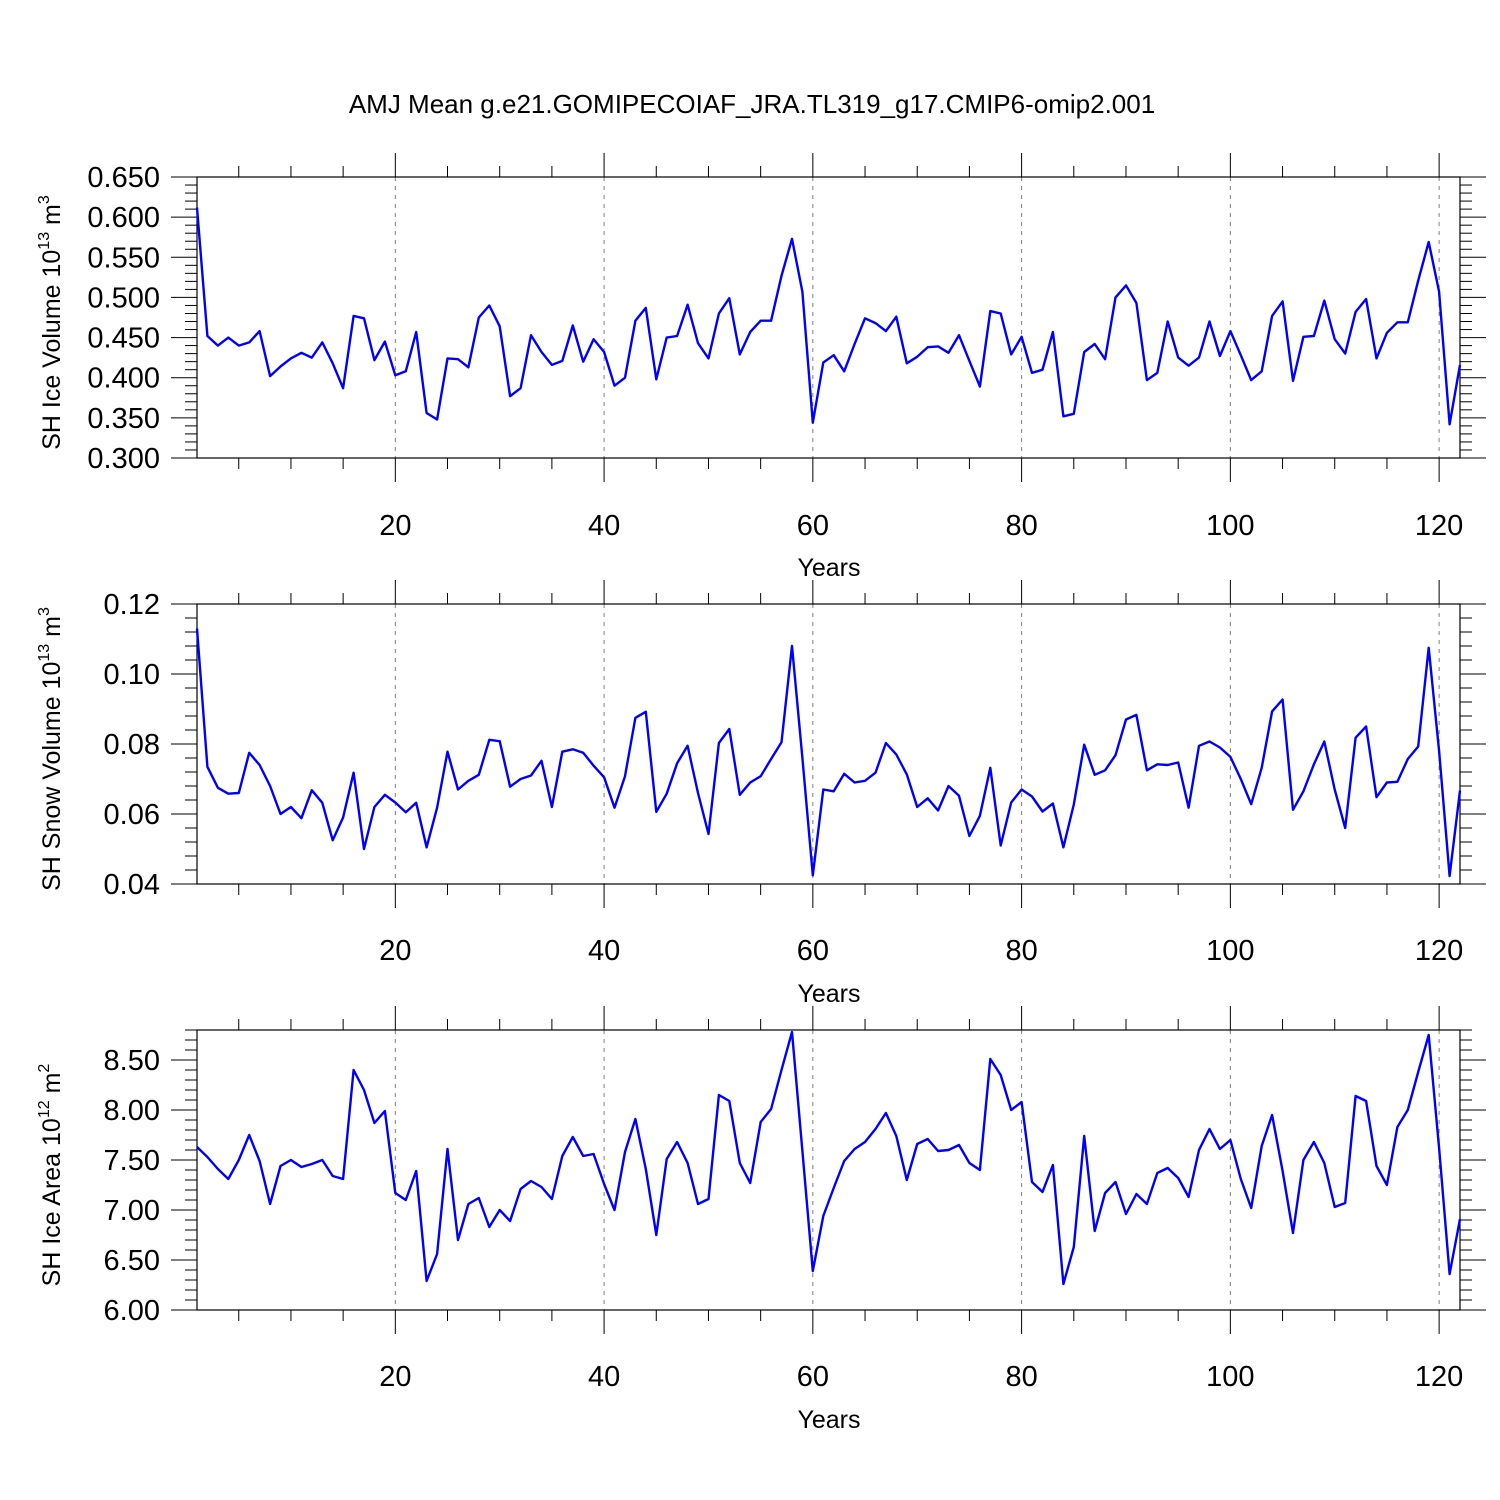 Image resolution: width=1500 pixels, height=1500 pixels. What do you see at coordinates (123, 218) in the screenshot?
I see `y-tick-label: 0.600` at bounding box center [123, 218].